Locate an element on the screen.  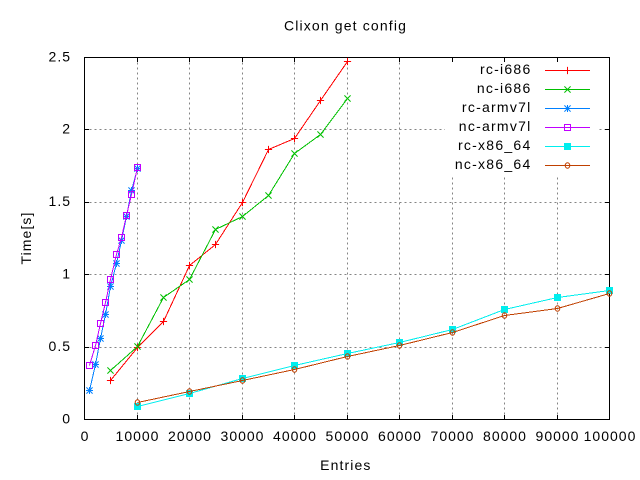
svg-text: 80000 is located at coordinates (505, 436).